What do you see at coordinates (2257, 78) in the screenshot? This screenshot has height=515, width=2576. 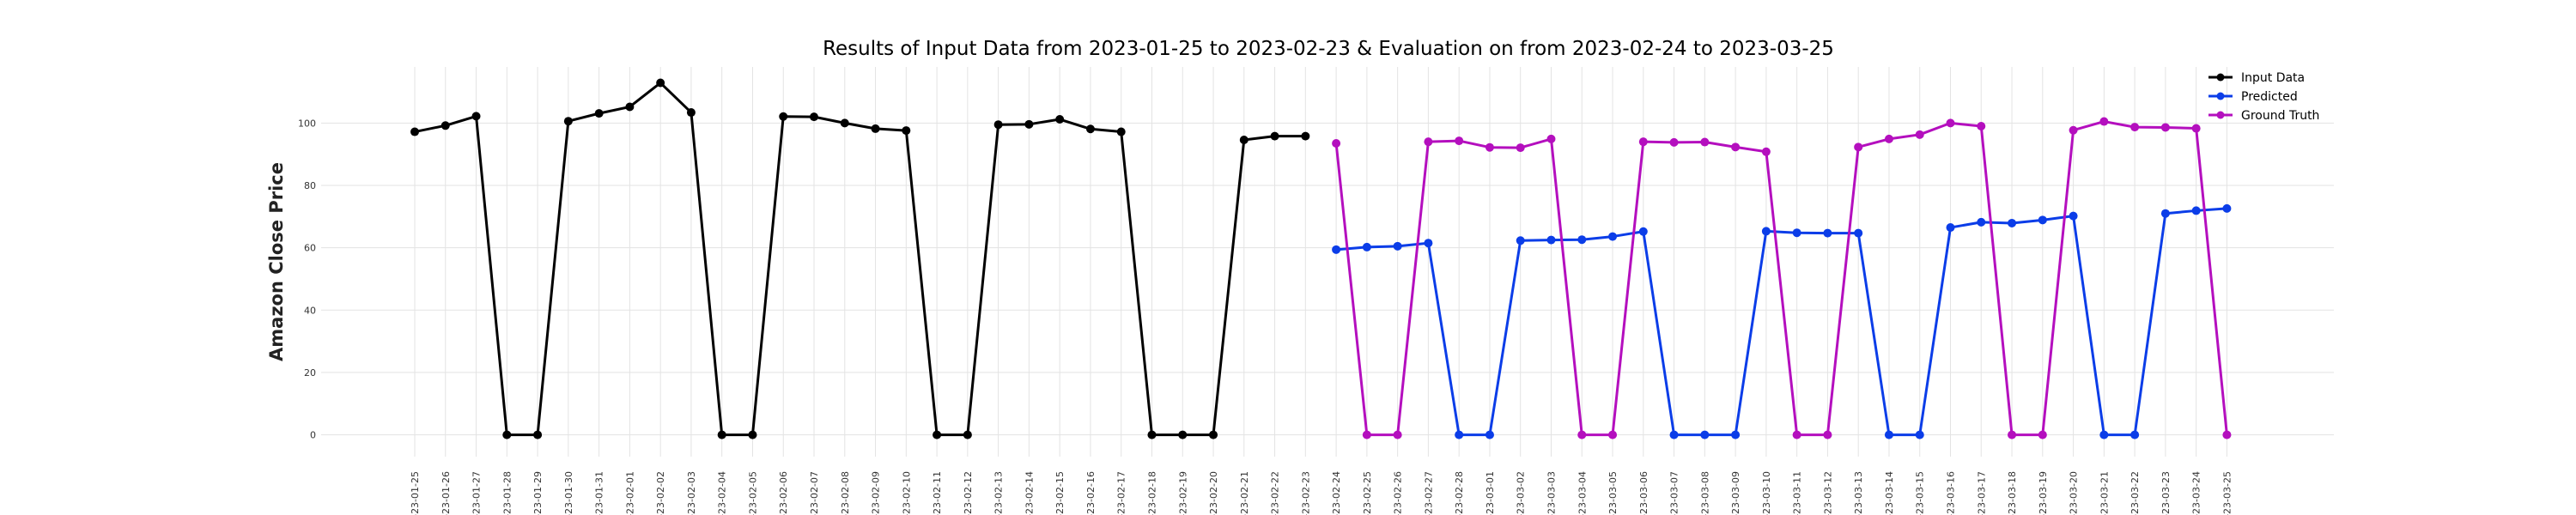 I see `legend-item-input-data: Input Data` at bounding box center [2257, 78].